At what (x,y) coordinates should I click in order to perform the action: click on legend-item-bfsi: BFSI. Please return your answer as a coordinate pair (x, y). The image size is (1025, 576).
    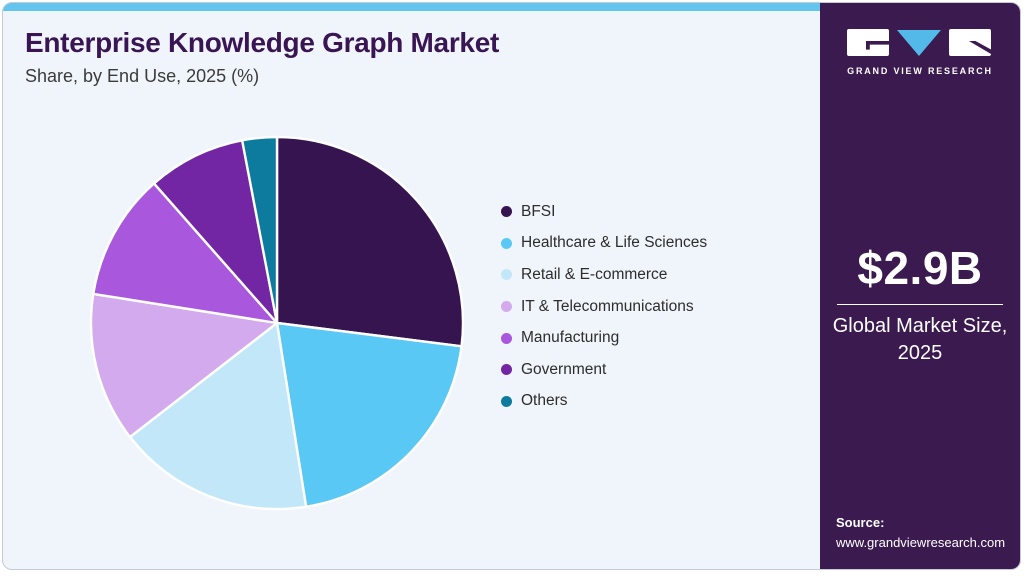
    Looking at the image, I should click on (604, 212).